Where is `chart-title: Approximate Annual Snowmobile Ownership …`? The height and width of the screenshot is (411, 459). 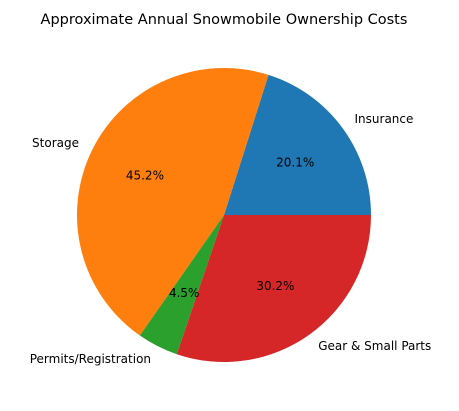 chart-title: Approximate Annual Snowmobile Ownership … is located at coordinates (224, 20).